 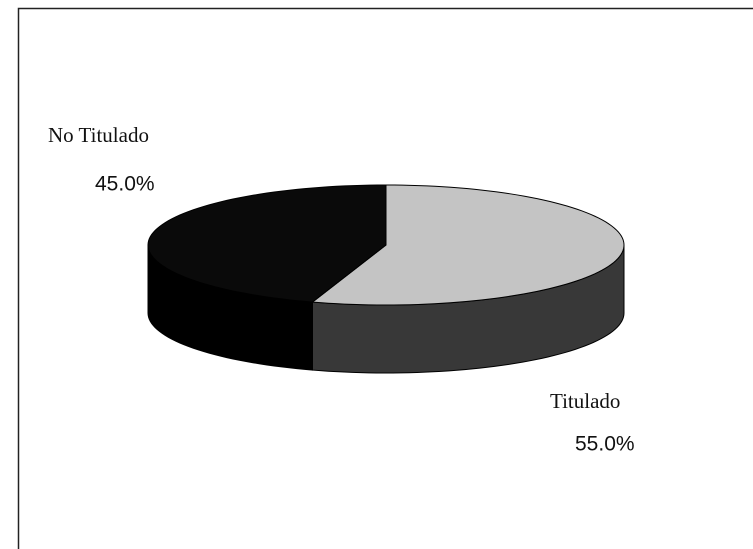 What do you see at coordinates (125, 184) in the screenshot?
I see `slice-value-label: 45.0%` at bounding box center [125, 184].